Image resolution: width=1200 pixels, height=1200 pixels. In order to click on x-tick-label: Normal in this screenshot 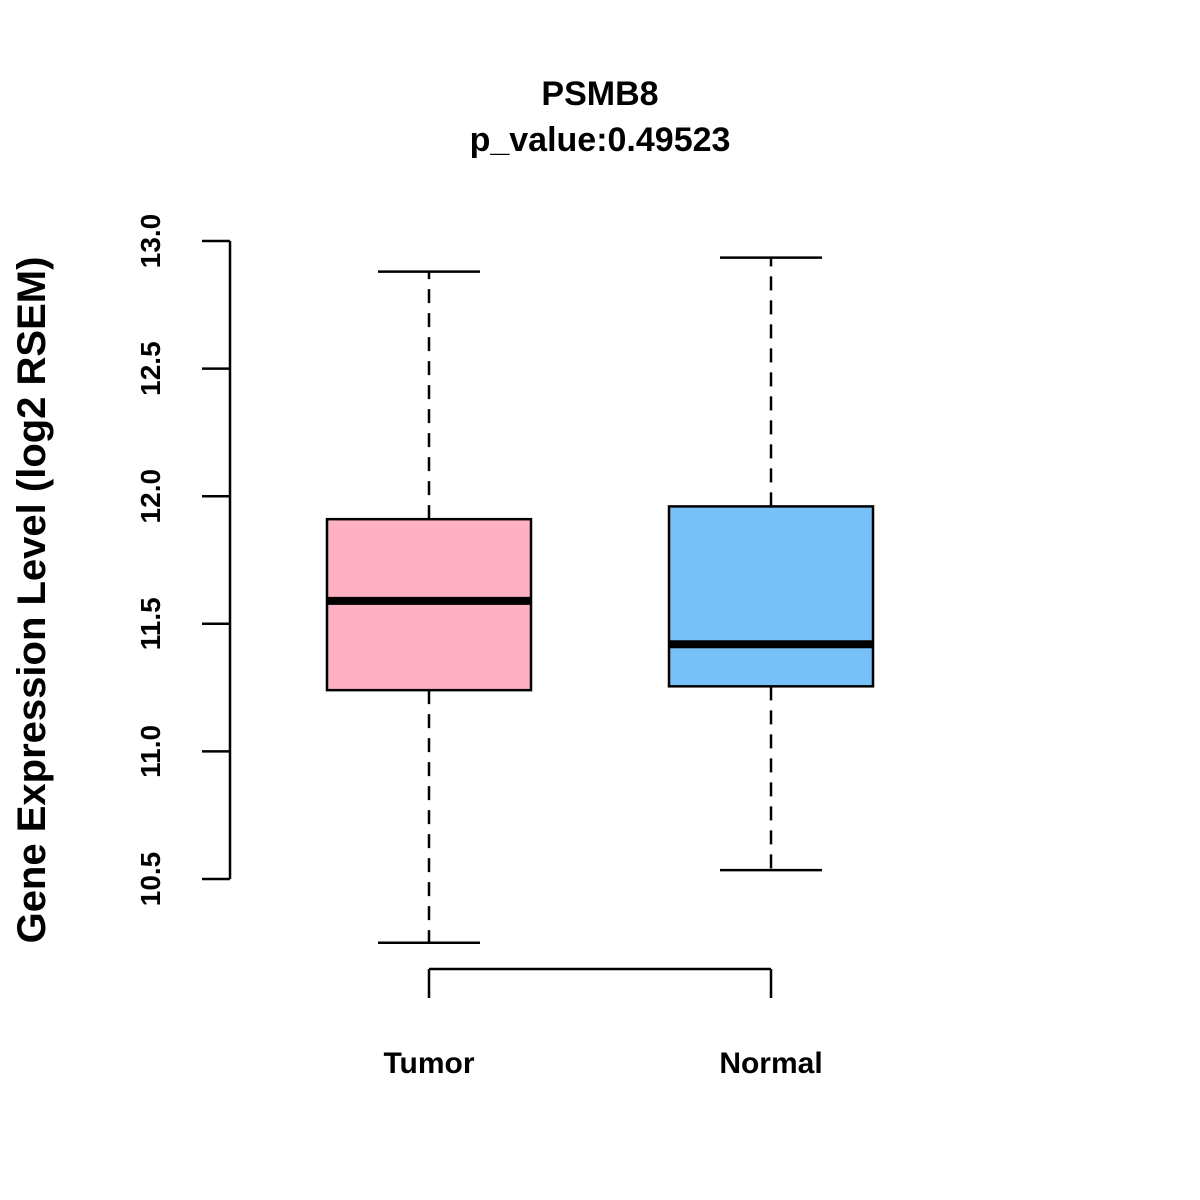, I will do `click(770, 1063)`.